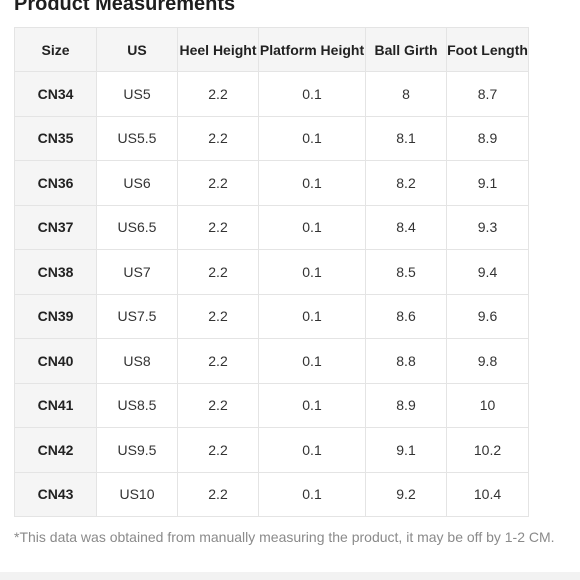 This screenshot has width=580, height=580. I want to click on table-row: CN36 US6 2.2 0.1 8.2 9.1, so click(271, 183).